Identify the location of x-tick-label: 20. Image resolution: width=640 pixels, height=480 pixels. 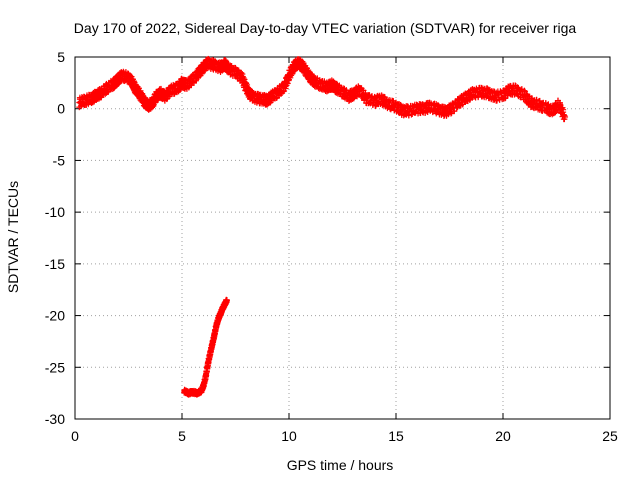
(503, 436).